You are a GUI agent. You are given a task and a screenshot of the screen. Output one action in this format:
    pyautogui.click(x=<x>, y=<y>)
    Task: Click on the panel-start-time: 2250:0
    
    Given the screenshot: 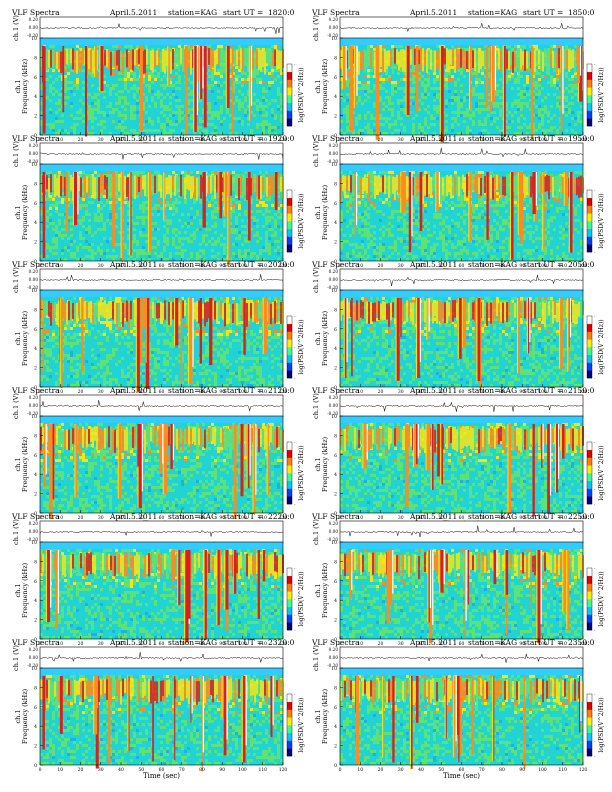 What is the action you would take?
    pyautogui.click(x=581, y=516)
    